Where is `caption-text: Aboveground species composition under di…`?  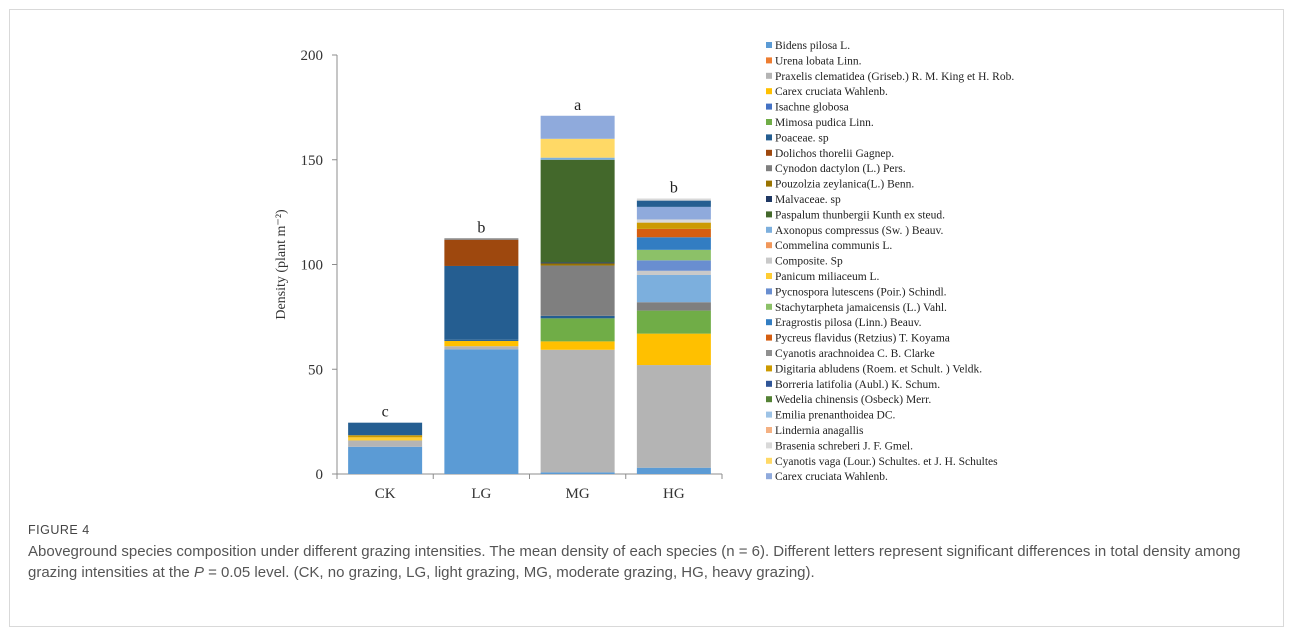 caption-text: Aboveground species composition under di… is located at coordinates (648, 562).